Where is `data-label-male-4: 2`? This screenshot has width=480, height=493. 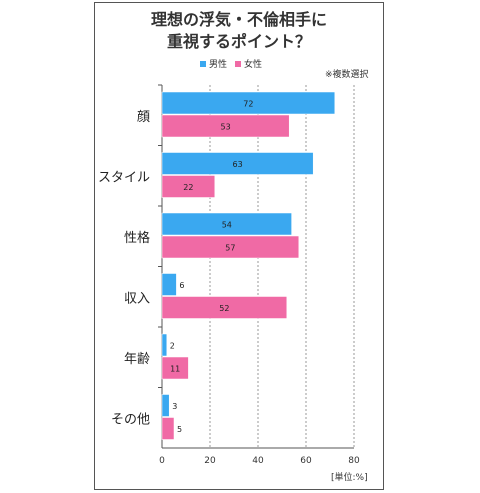 data-label-male-4: 2 is located at coordinates (172, 346).